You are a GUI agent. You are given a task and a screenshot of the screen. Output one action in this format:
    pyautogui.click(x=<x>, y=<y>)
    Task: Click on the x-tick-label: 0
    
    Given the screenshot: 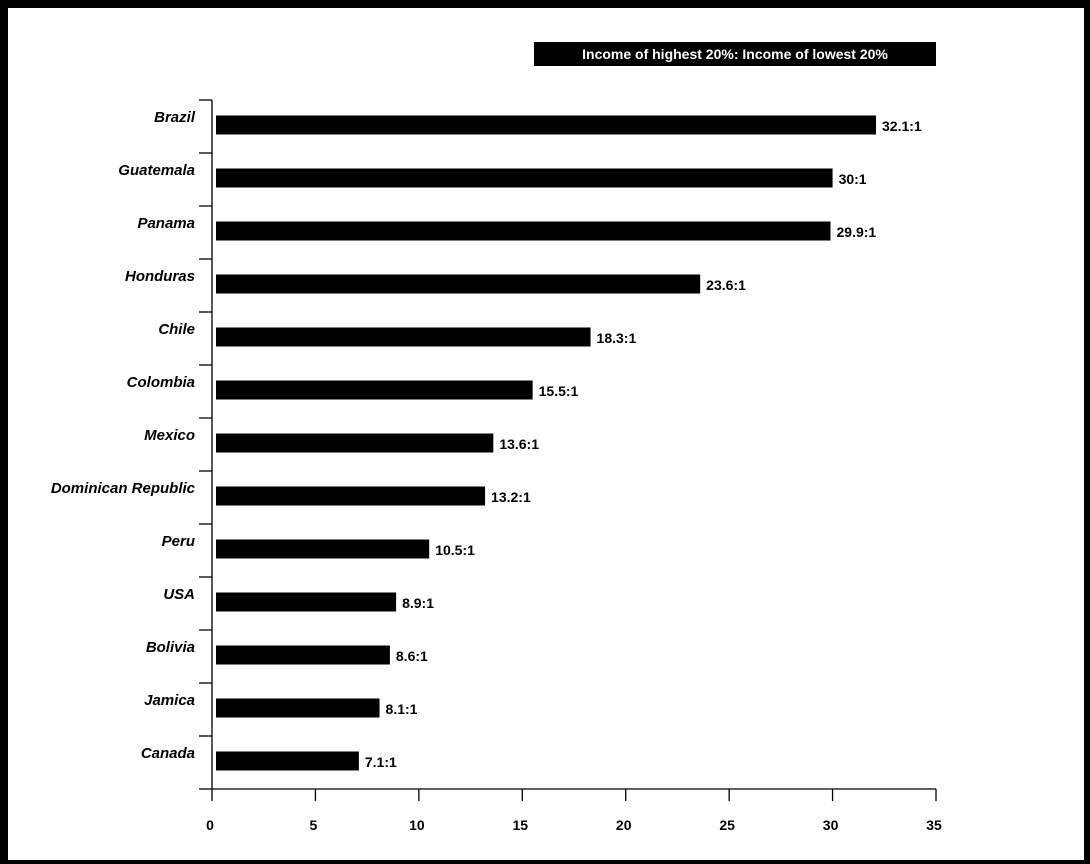 What is the action you would take?
    pyautogui.click(x=210, y=825)
    